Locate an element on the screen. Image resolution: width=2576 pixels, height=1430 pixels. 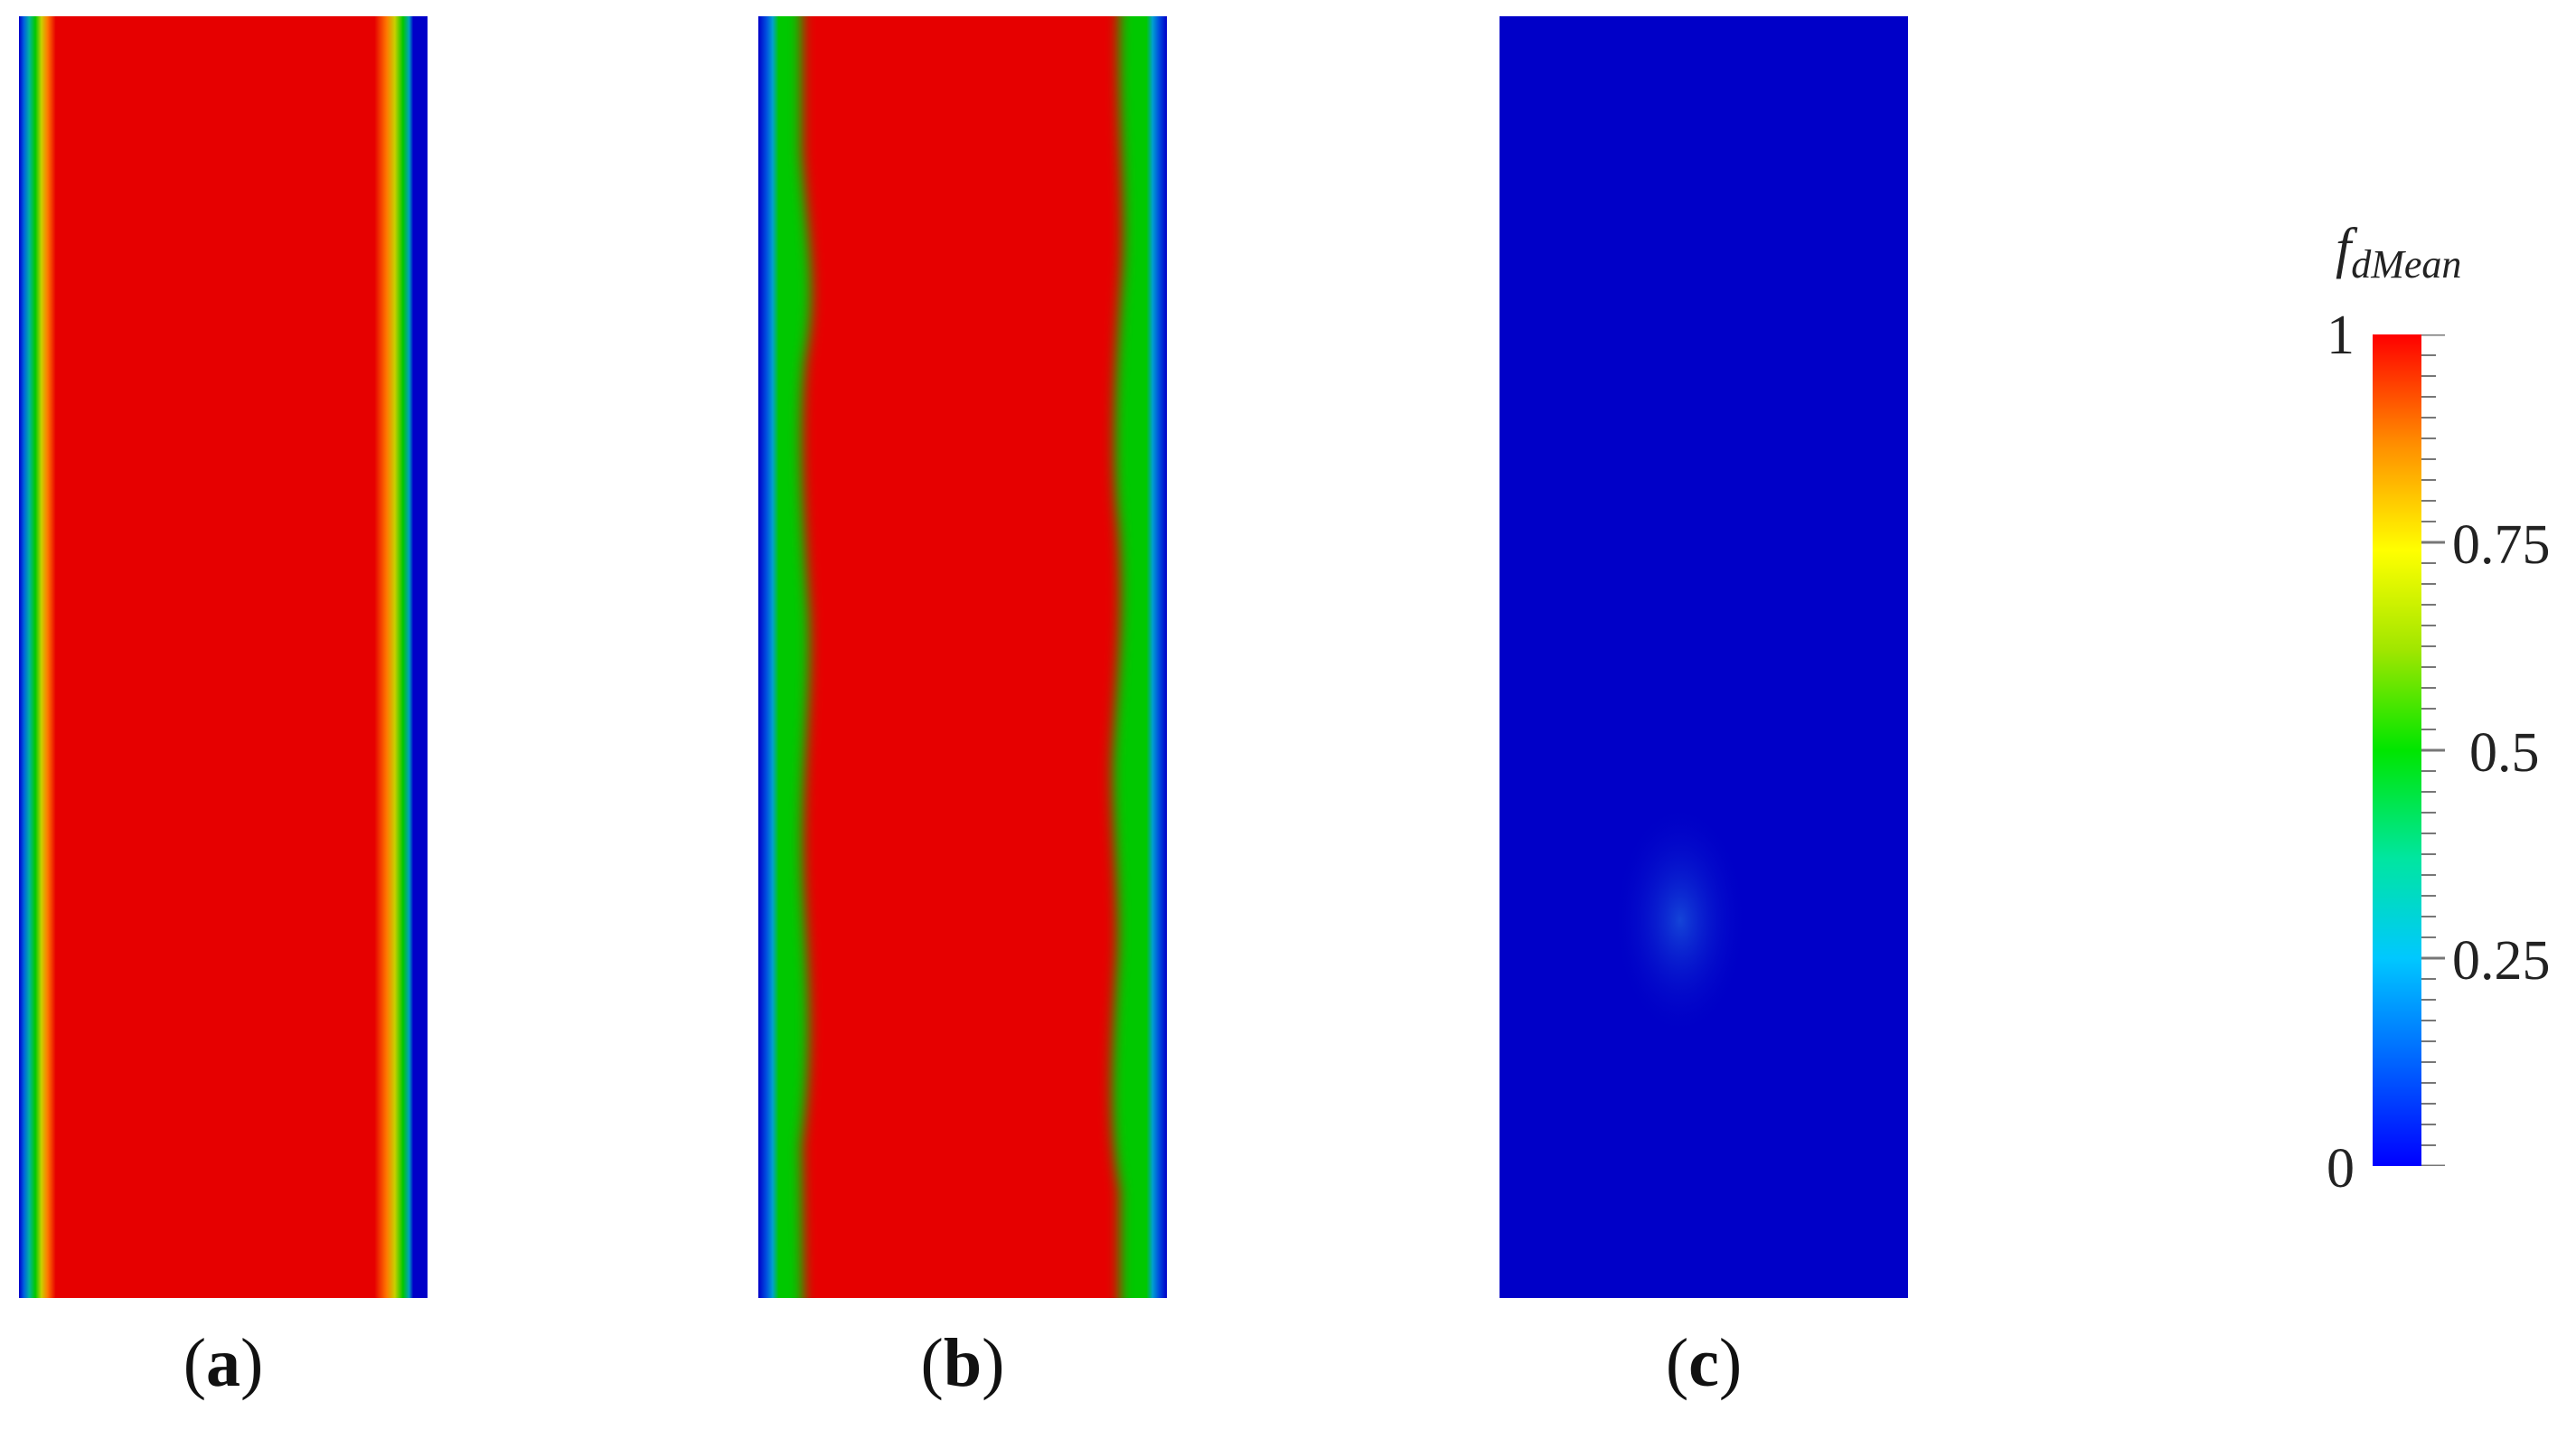
caption-letter-c: c is located at coordinates (1704, 1363).